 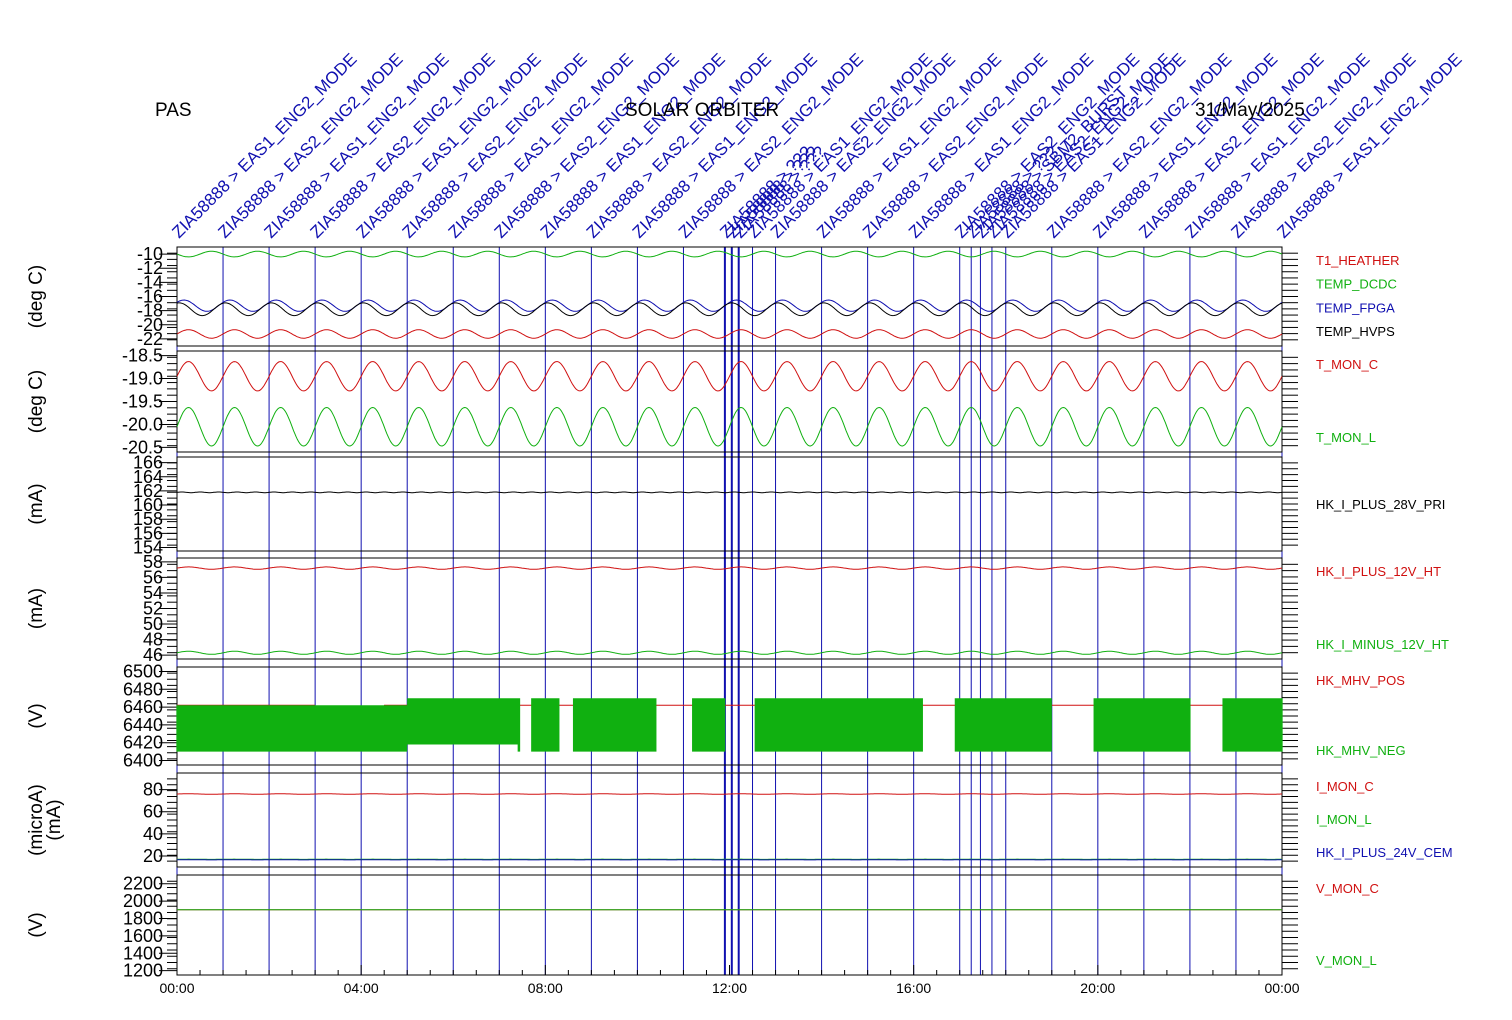 I want to click on y-tick-label: 60, so click(x=153, y=812).